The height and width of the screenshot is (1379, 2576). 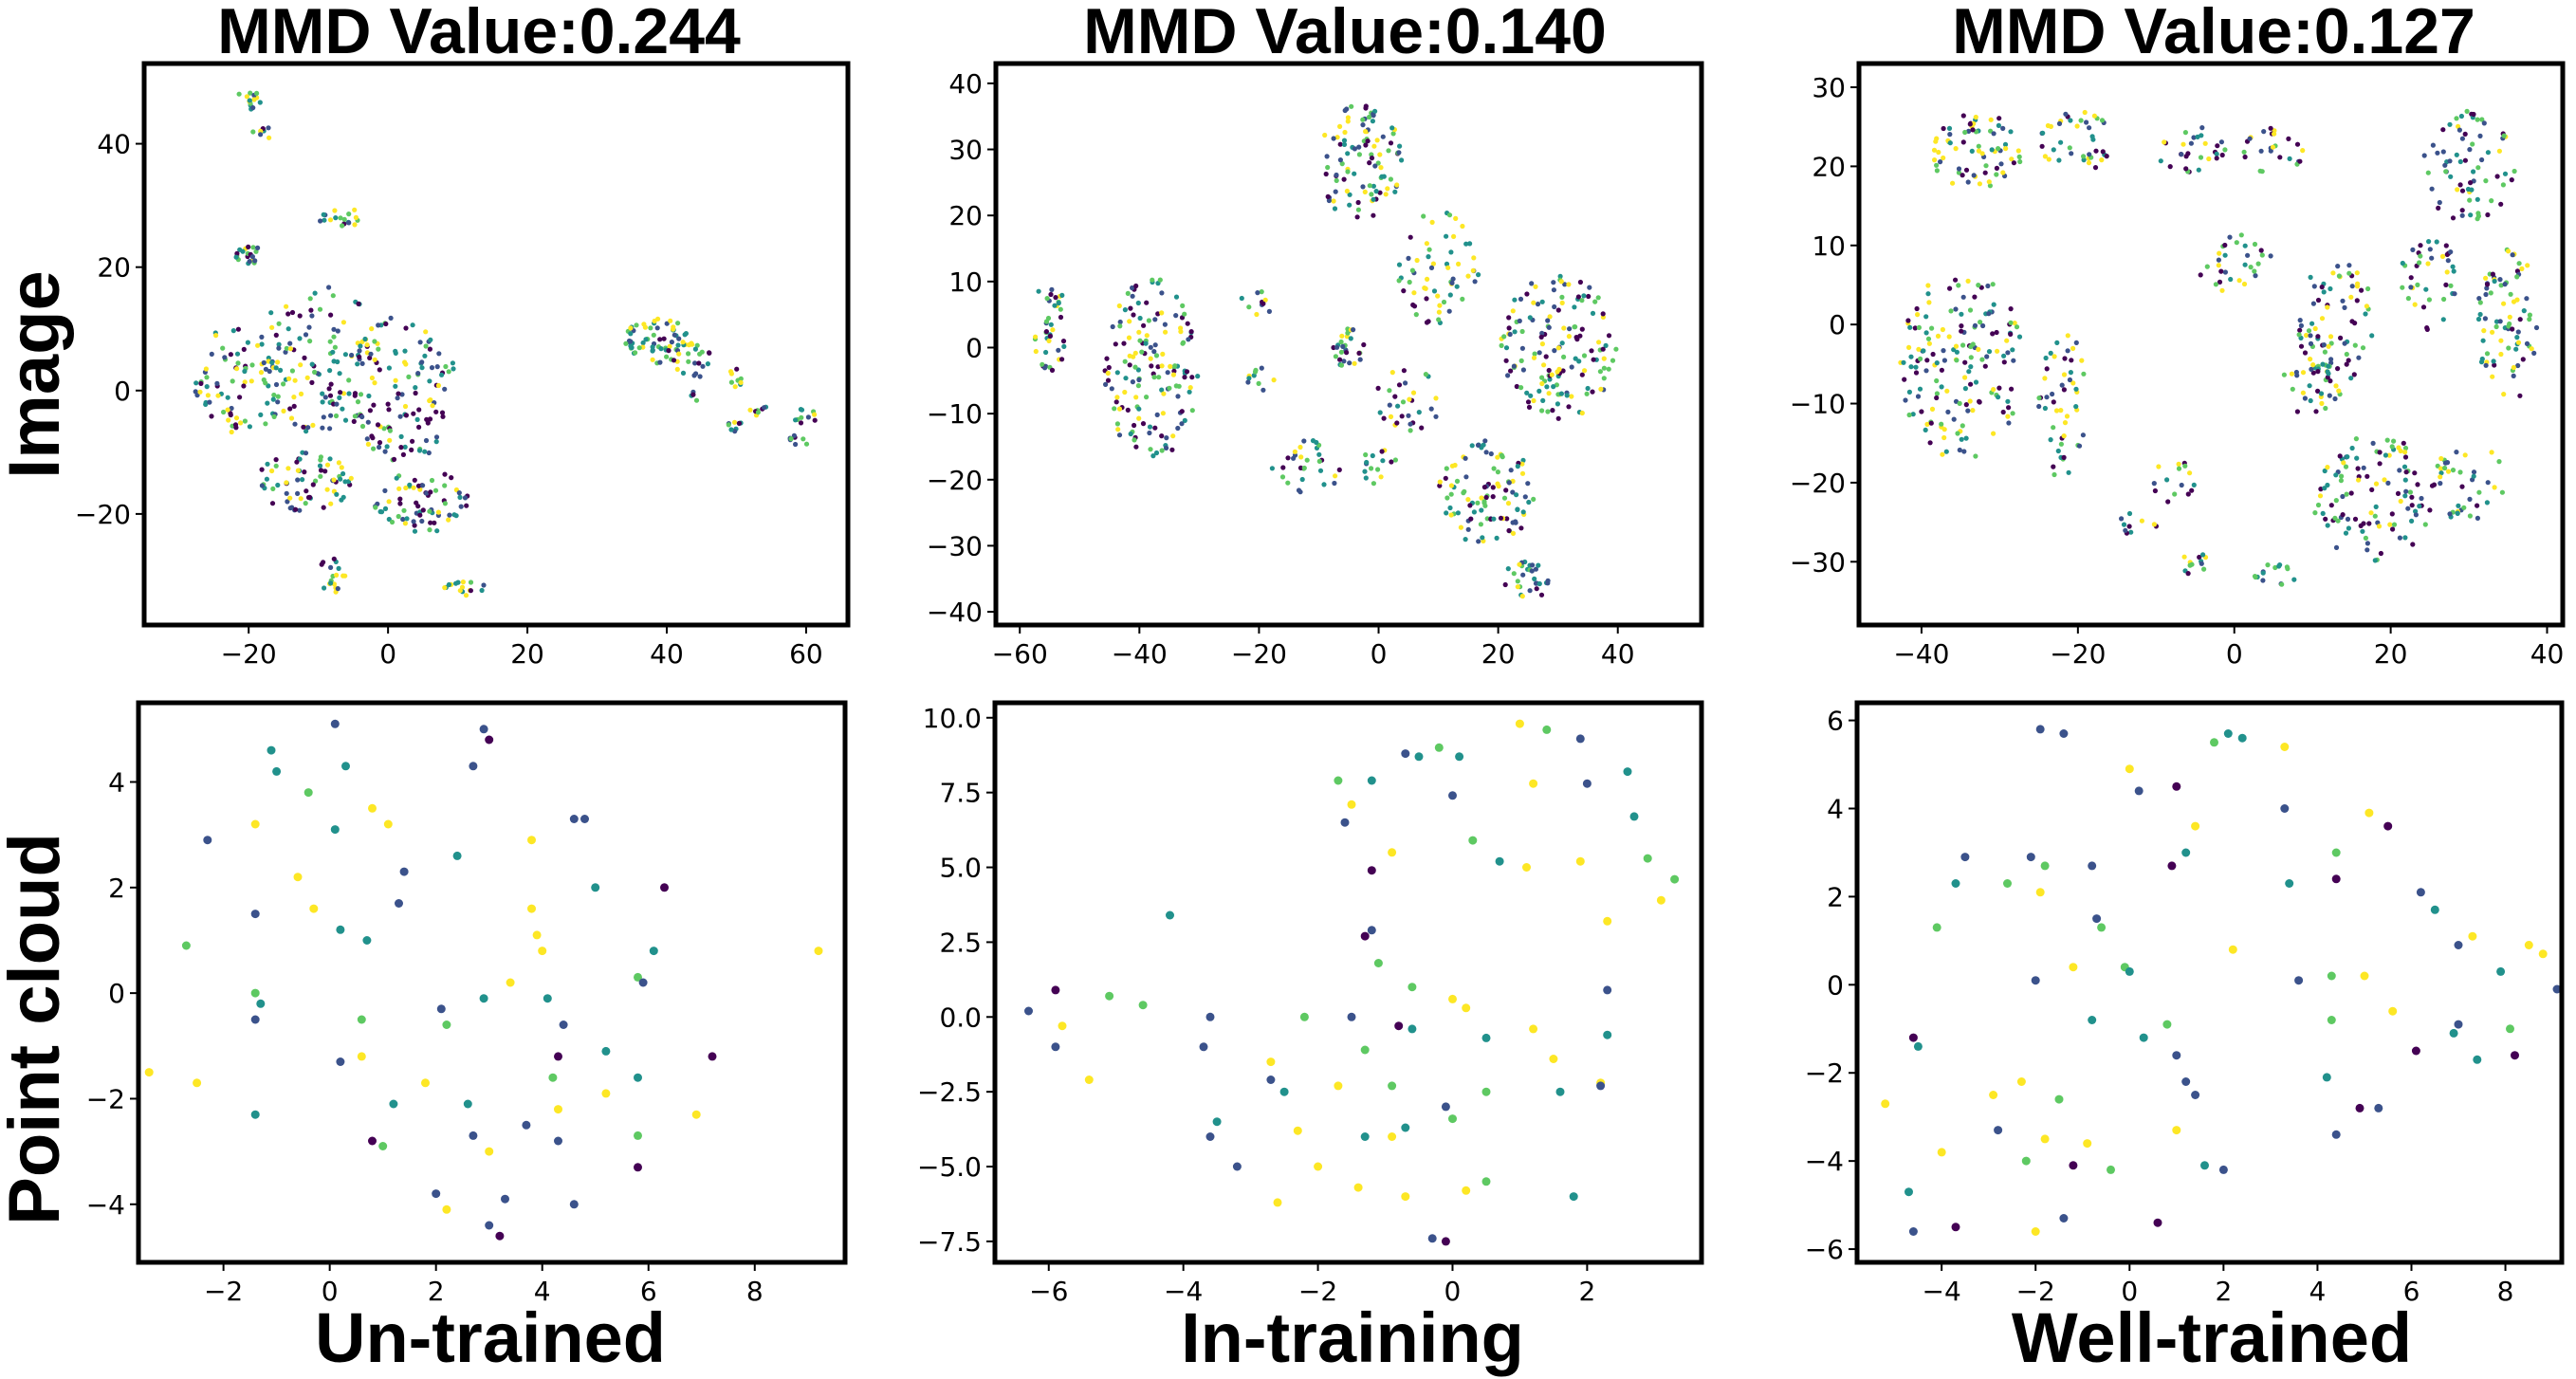 I want to click on x-tick-label: 0, so click(x=1379, y=654).